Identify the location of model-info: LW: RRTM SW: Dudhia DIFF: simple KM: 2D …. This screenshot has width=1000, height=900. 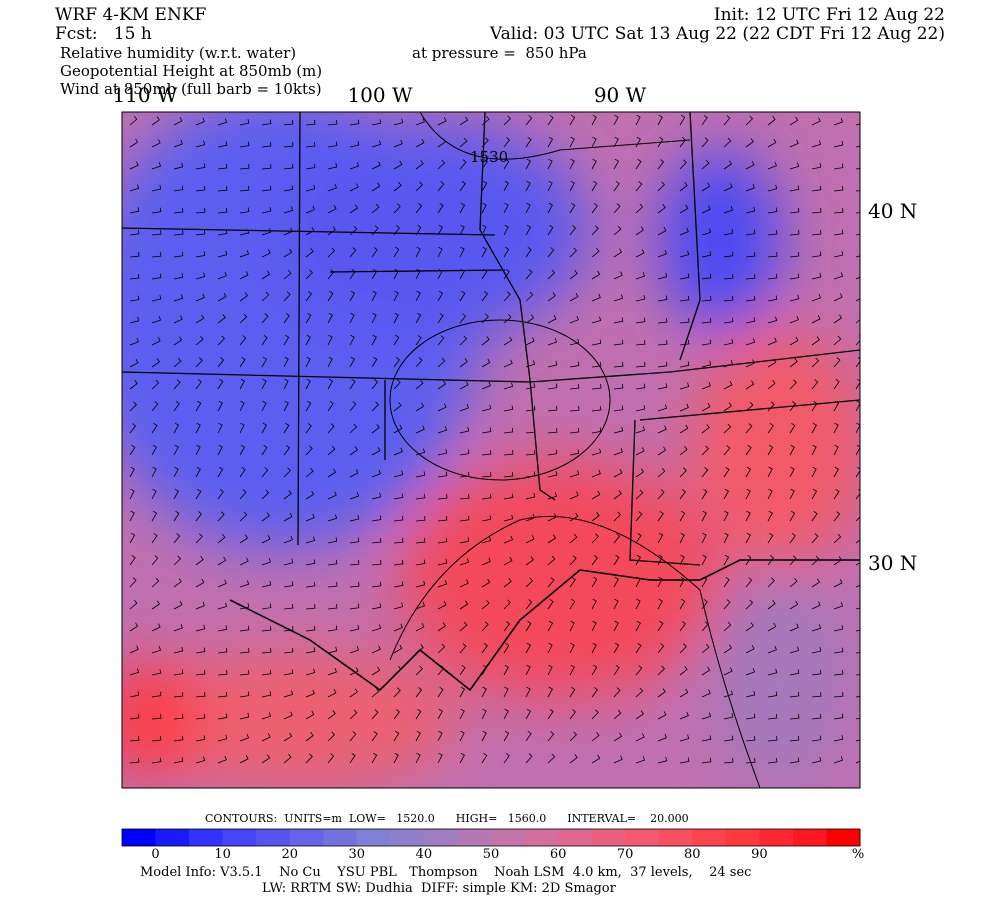
(439, 888).